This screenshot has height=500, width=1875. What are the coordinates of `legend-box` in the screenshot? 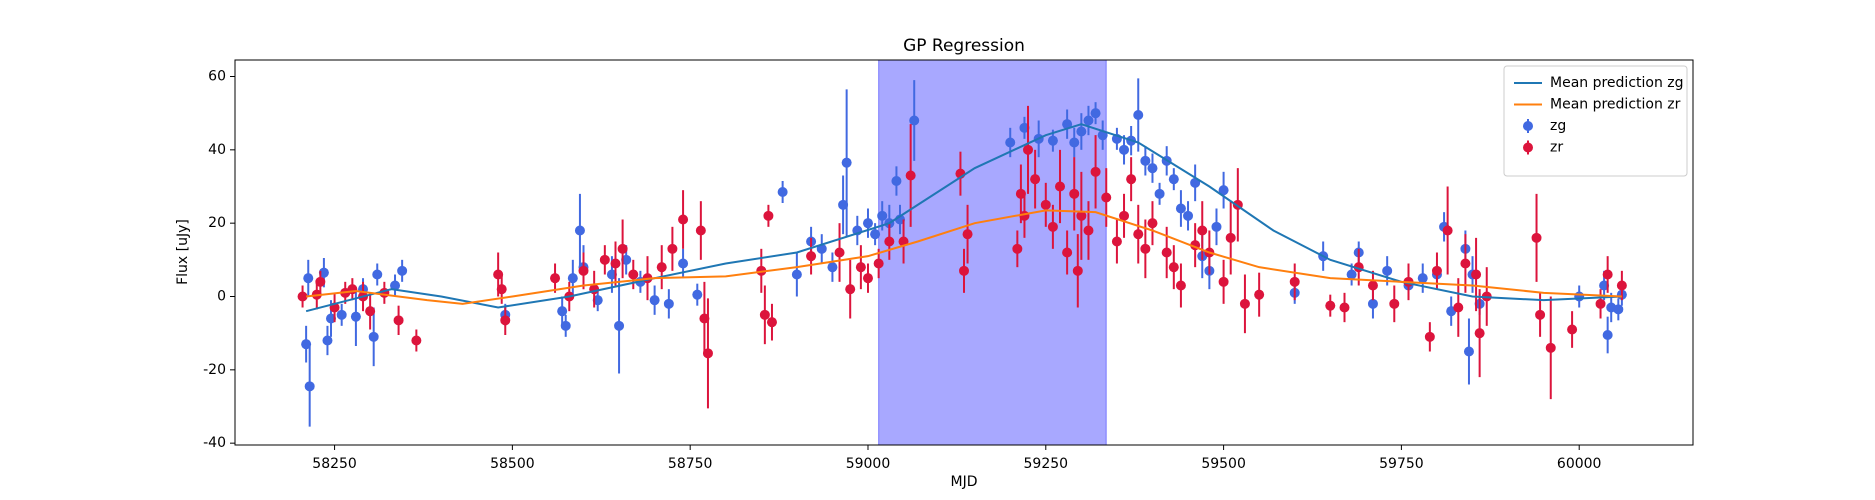 It's located at (1595, 121).